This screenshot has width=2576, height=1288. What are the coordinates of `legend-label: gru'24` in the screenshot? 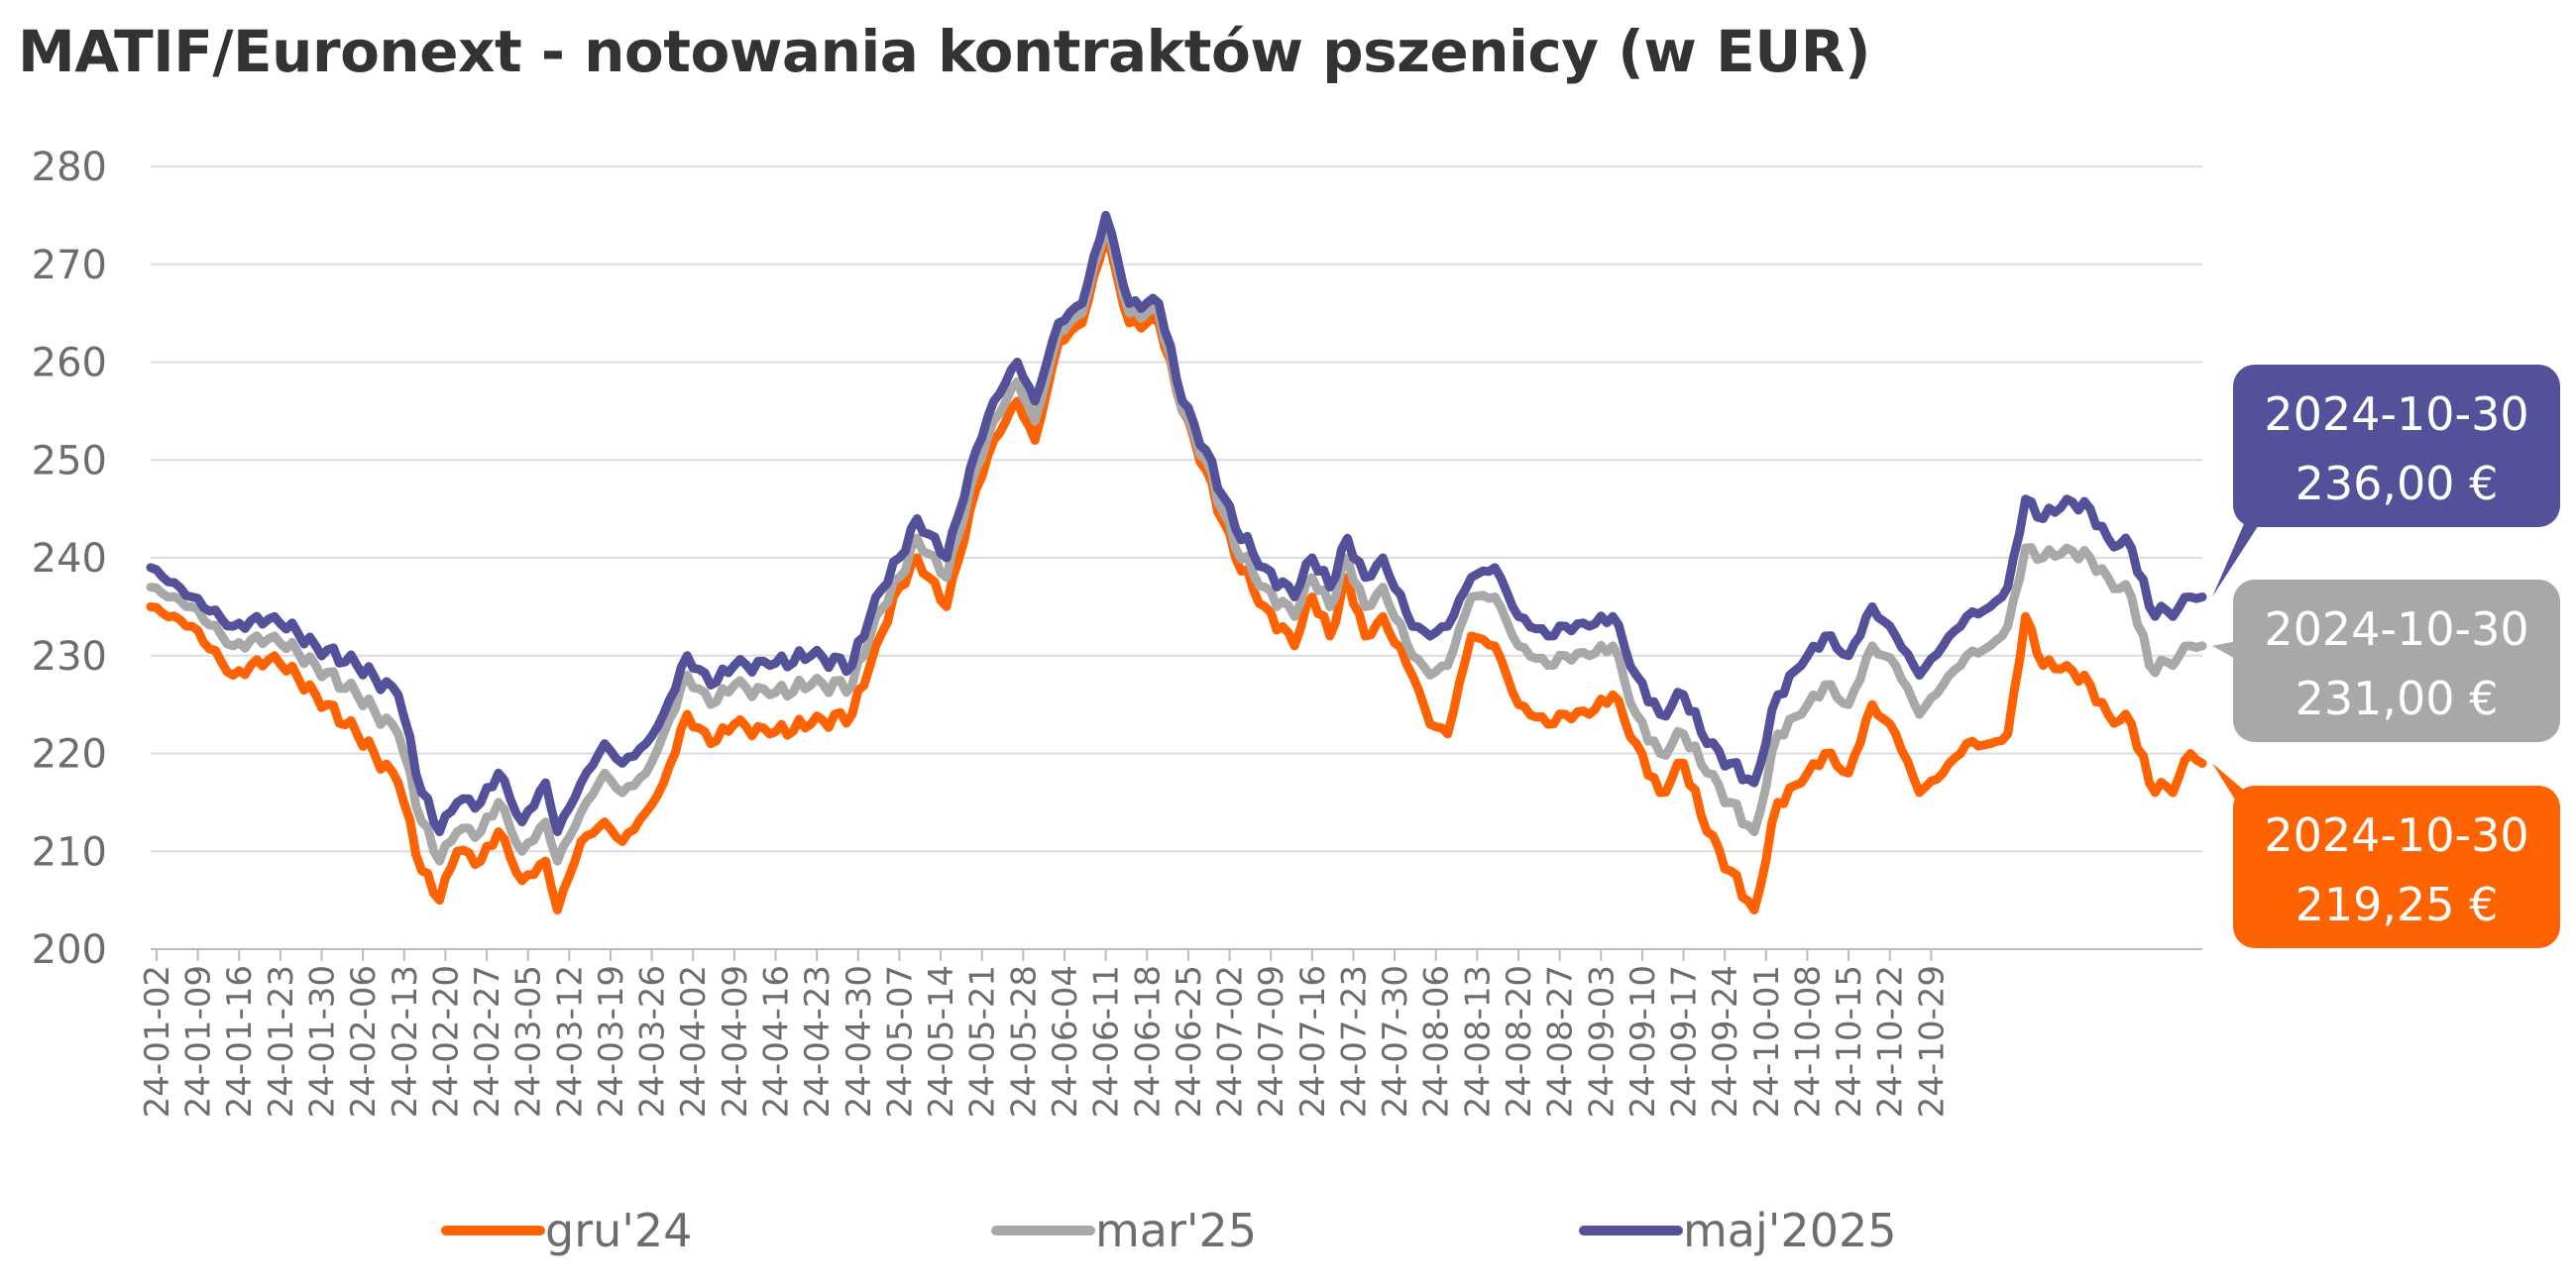 It's located at (618, 1230).